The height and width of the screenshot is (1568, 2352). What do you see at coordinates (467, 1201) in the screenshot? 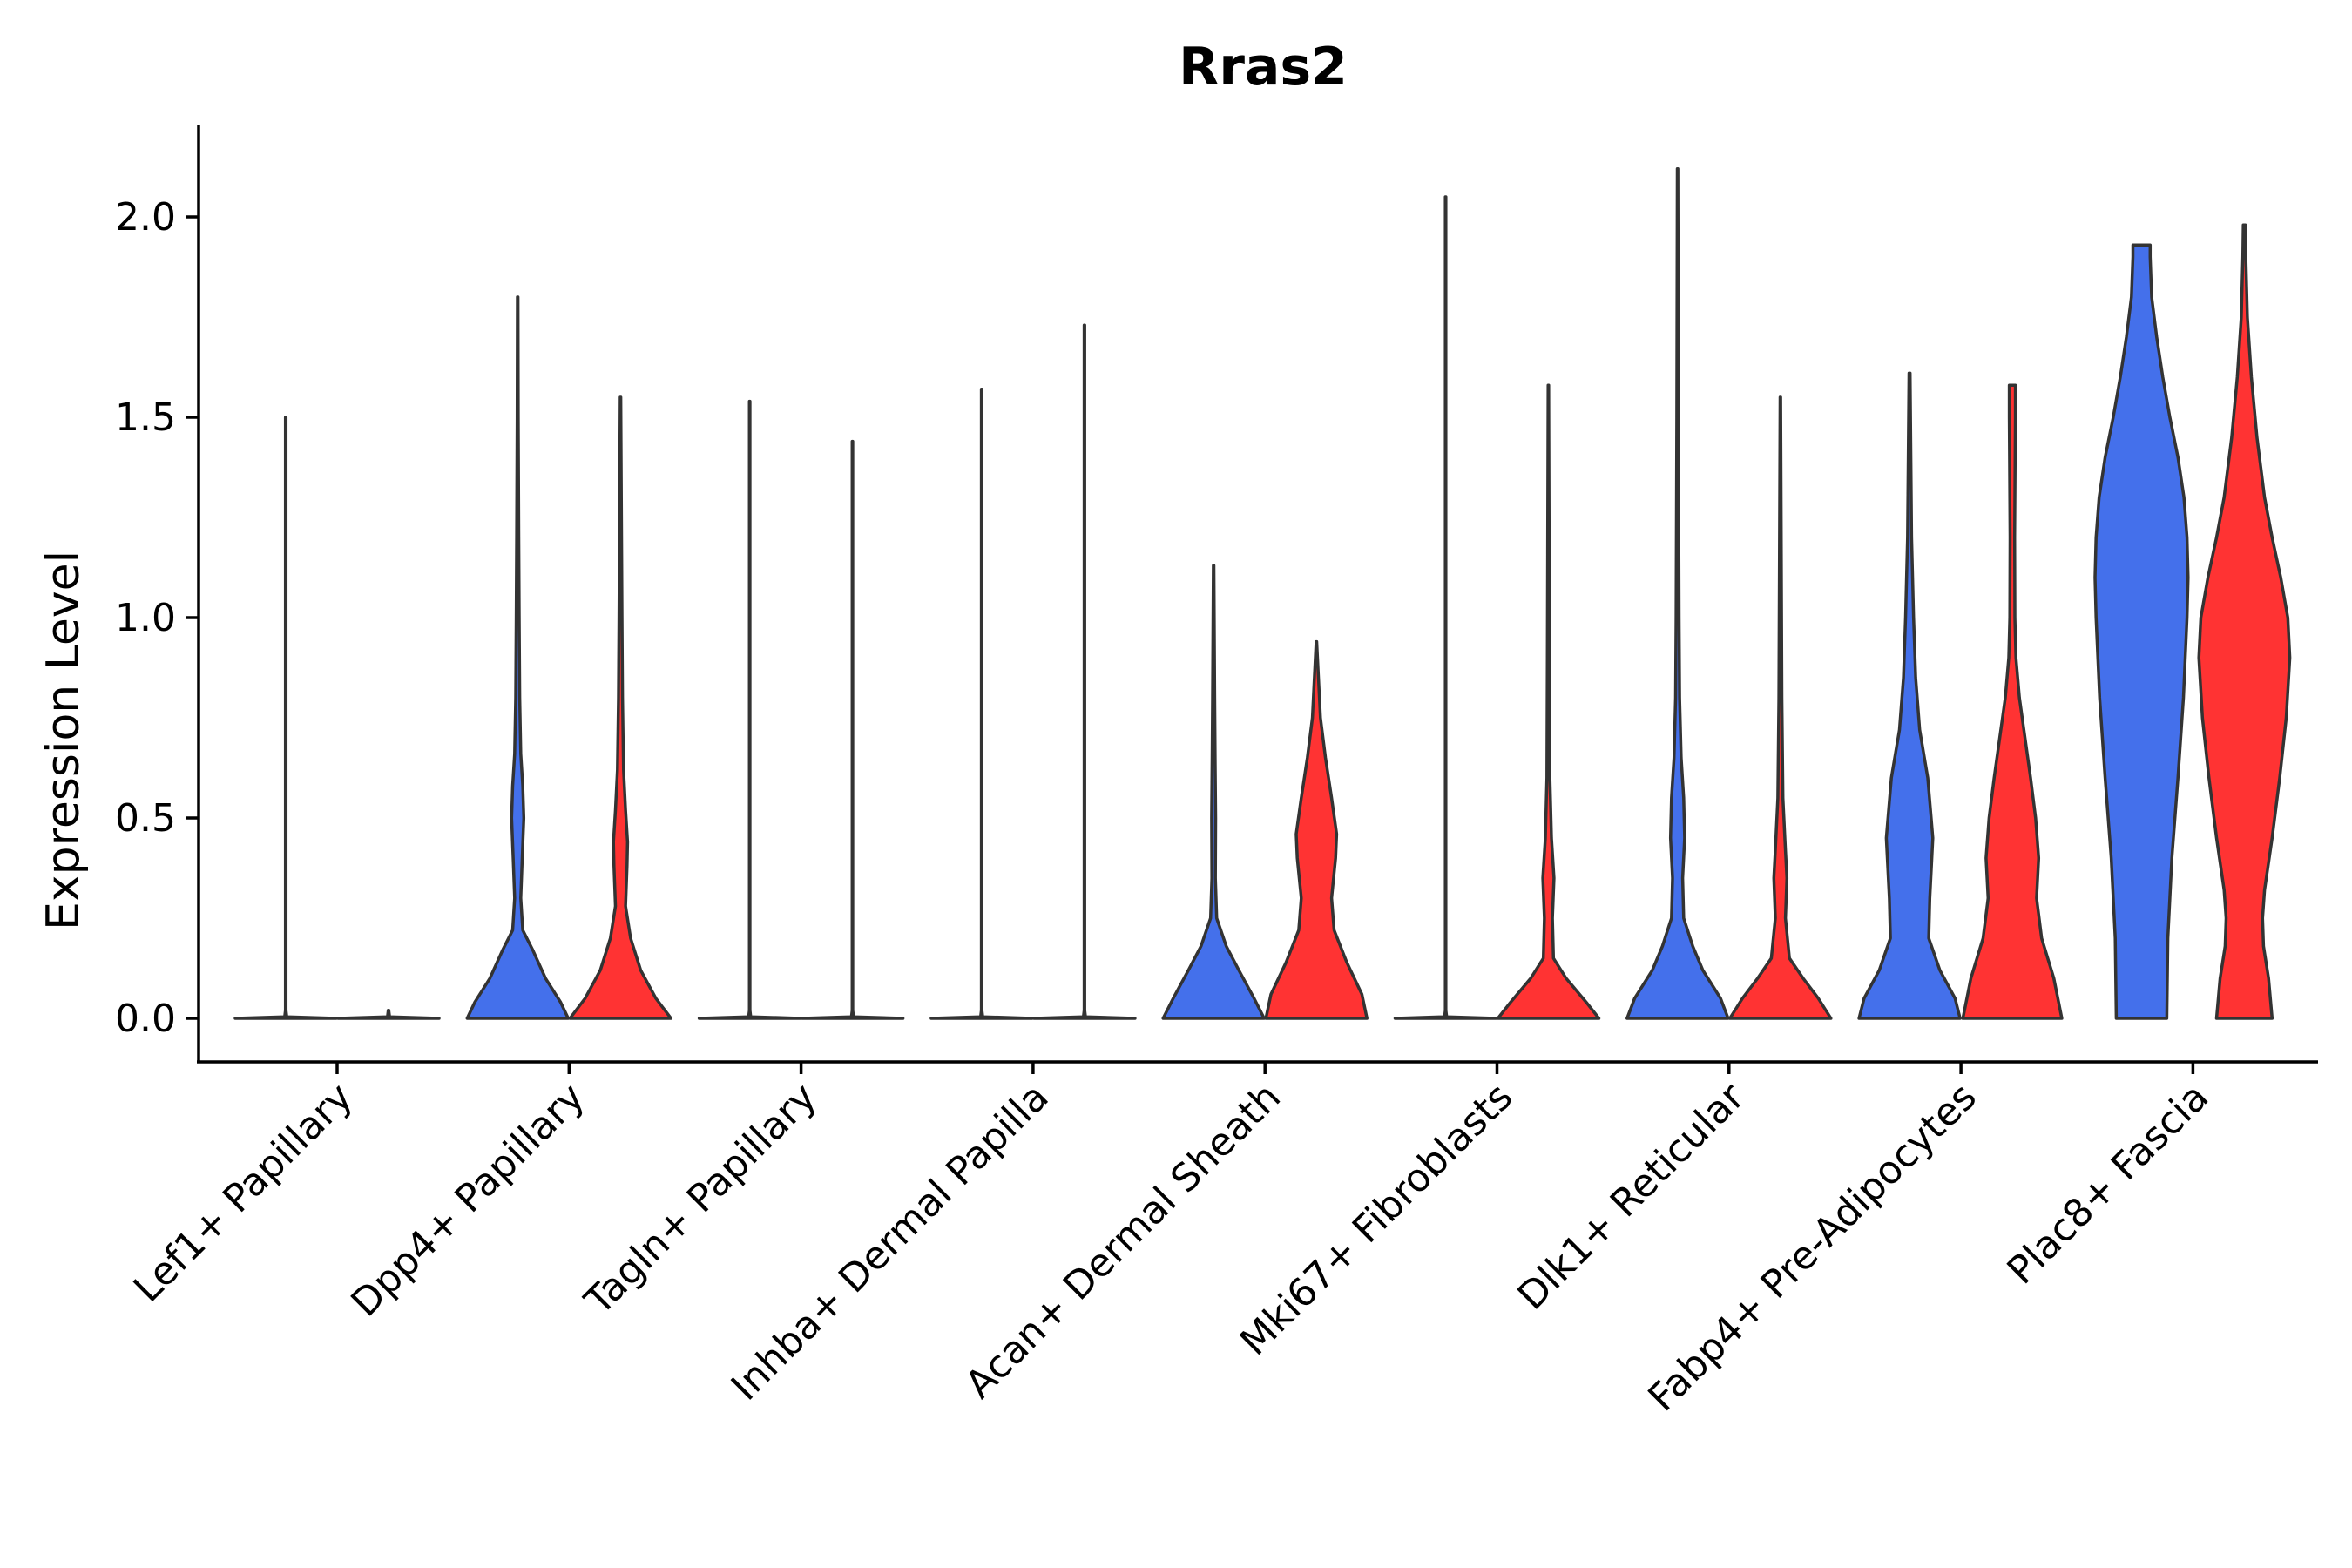
I see `x-tick-label: Dpp4+ Papillary` at bounding box center [467, 1201].